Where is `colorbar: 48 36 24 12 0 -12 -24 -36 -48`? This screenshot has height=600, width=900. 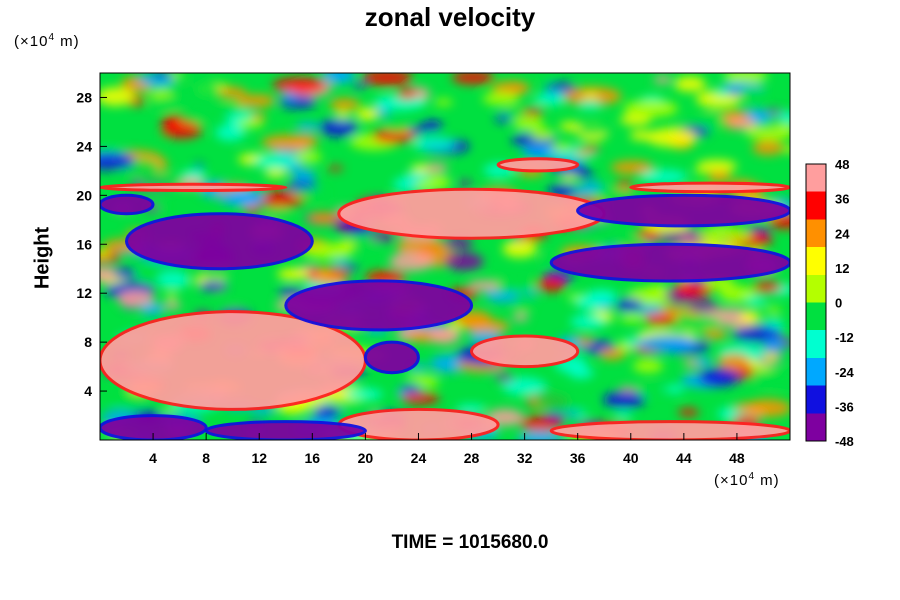
colorbar: 48 36 24 12 0 -12 -24 -36 -48 is located at coordinates (830, 303).